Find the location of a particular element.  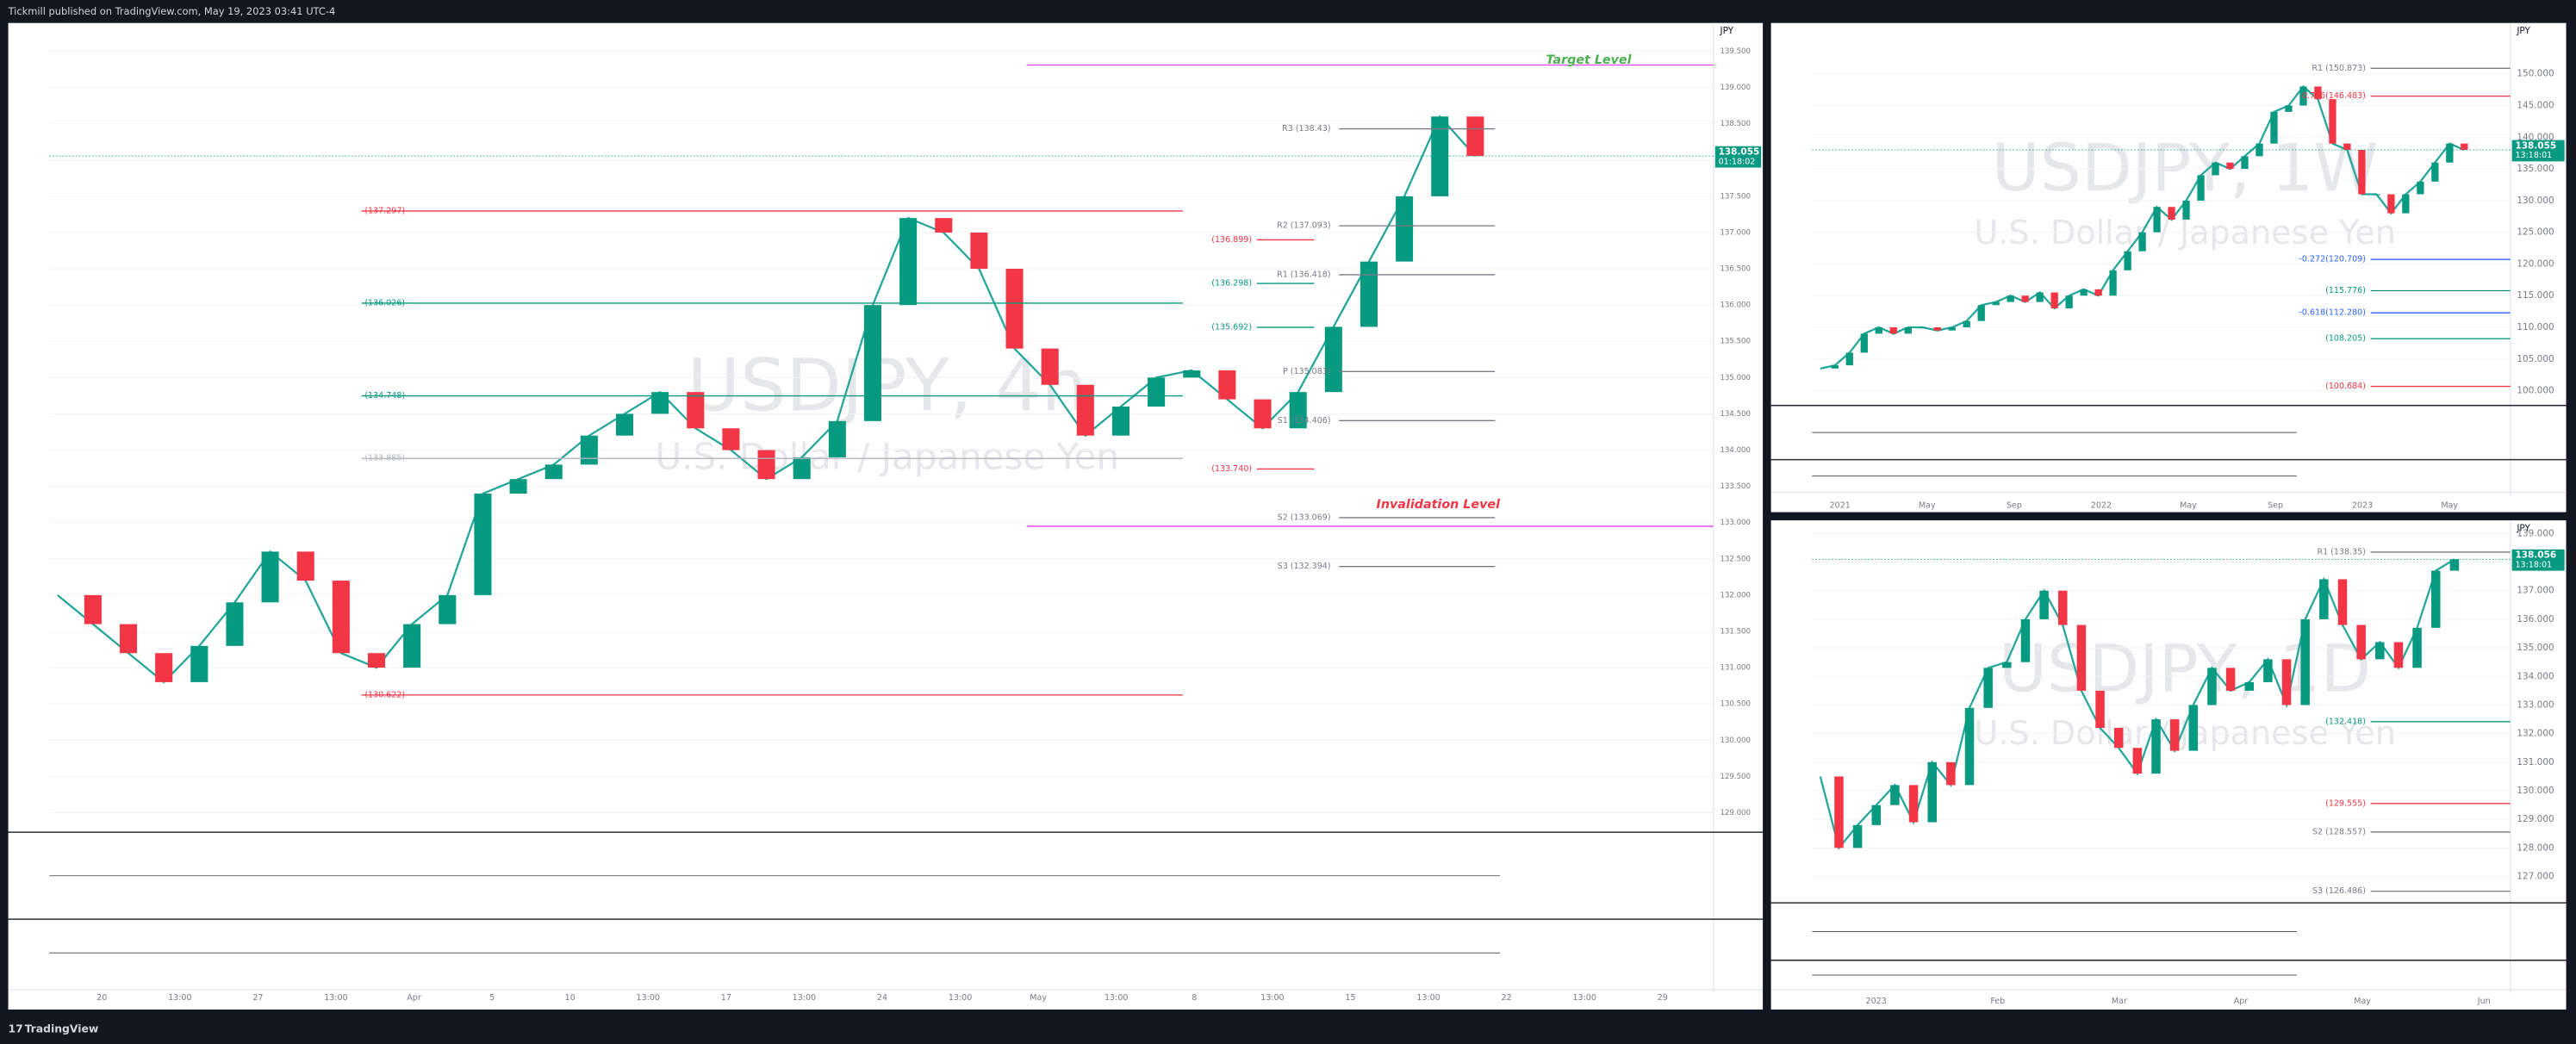

currency-label: JPY is located at coordinates (2523, 529).